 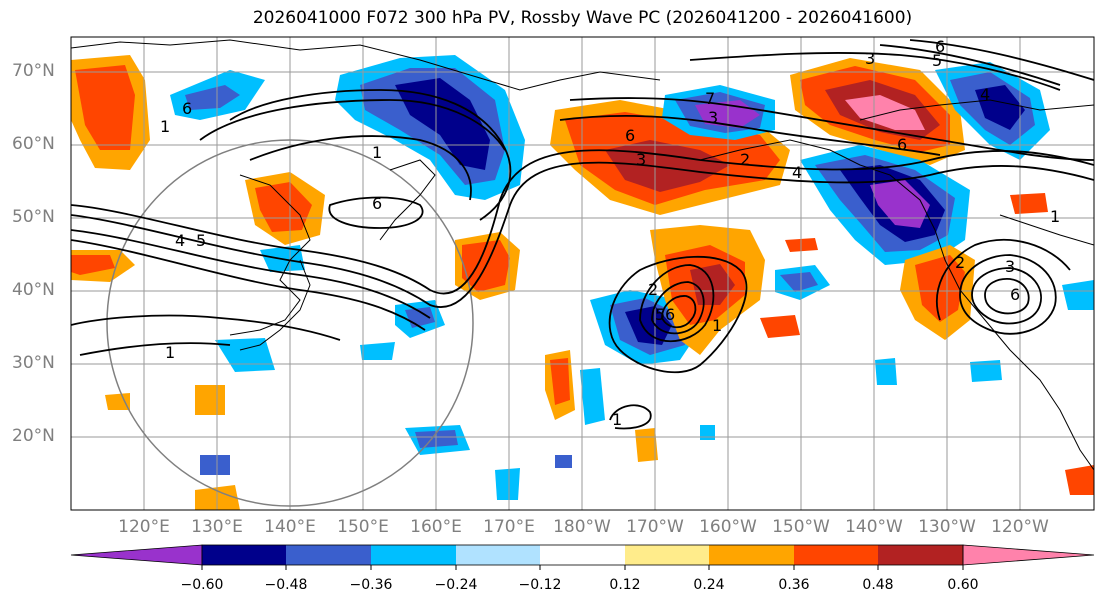 What do you see at coordinates (33, 363) in the screenshot?
I see `lat-label: 30°N` at bounding box center [33, 363].